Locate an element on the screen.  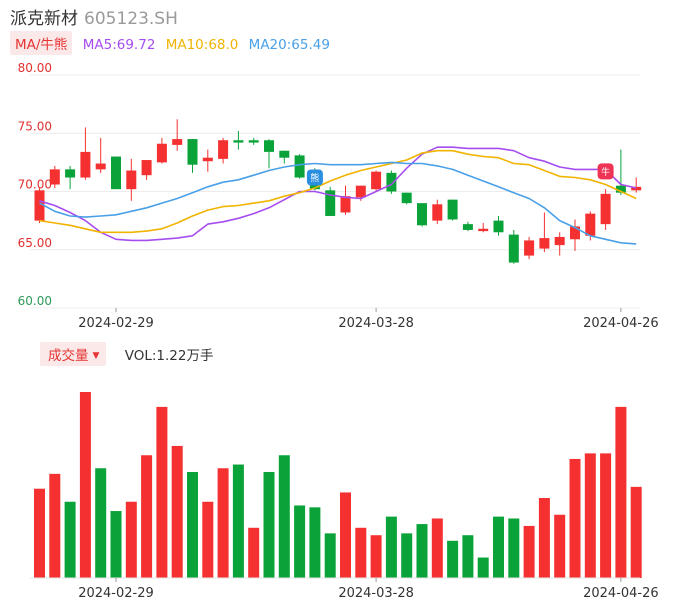
ma-indicator-selector: MA/牛熊 is located at coordinates (41, 43).